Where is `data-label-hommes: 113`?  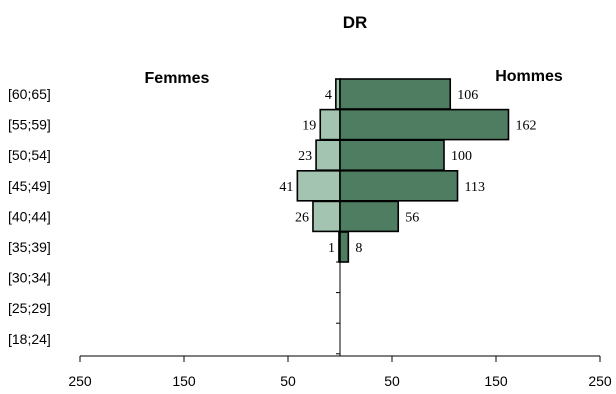 data-label-hommes: 113 is located at coordinates (475, 187).